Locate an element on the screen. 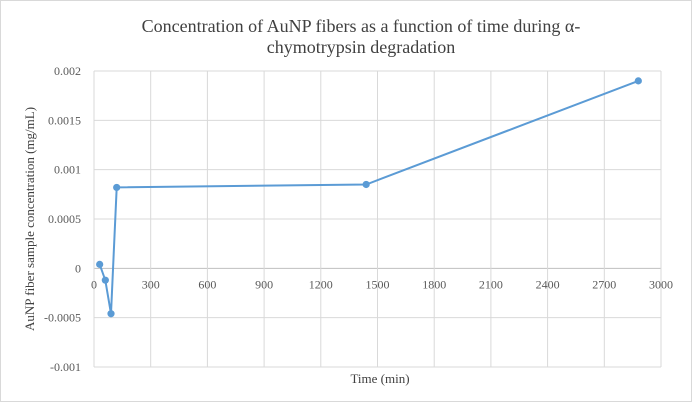  x-tick-label: 600 is located at coordinates (207, 284).